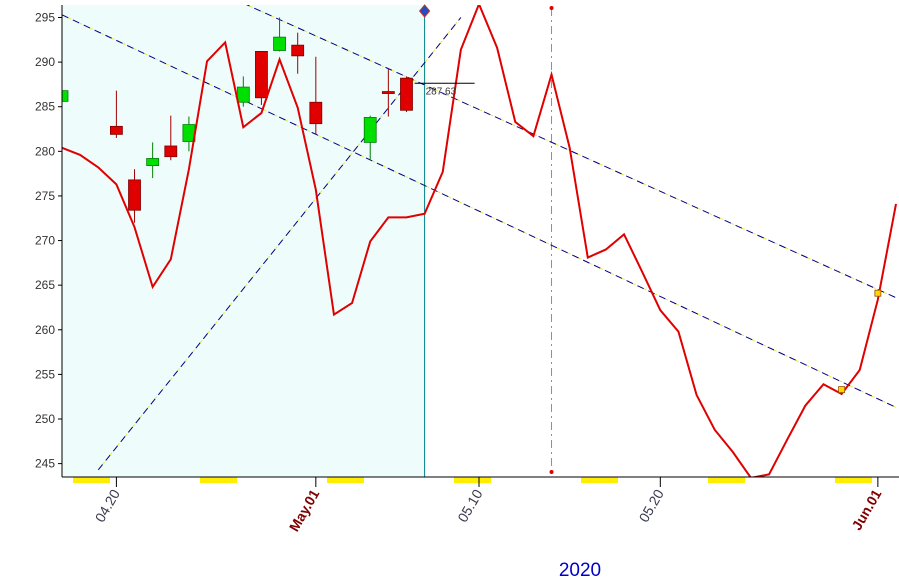  Describe the element at coordinates (45, 419) in the screenshot. I see `y-tick-label: 250` at that location.